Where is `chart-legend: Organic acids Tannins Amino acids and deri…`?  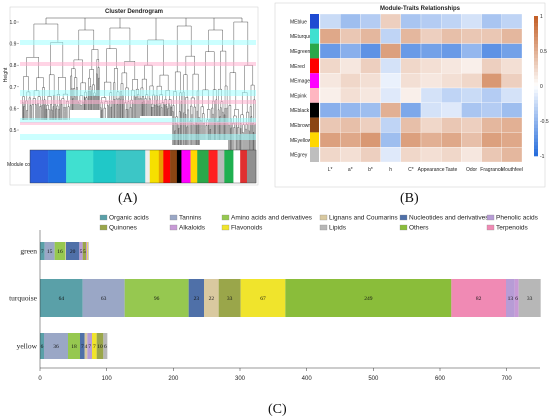
chart-legend: Organic acids Tannins Amino acids and deri… is located at coordinates (319, 223).